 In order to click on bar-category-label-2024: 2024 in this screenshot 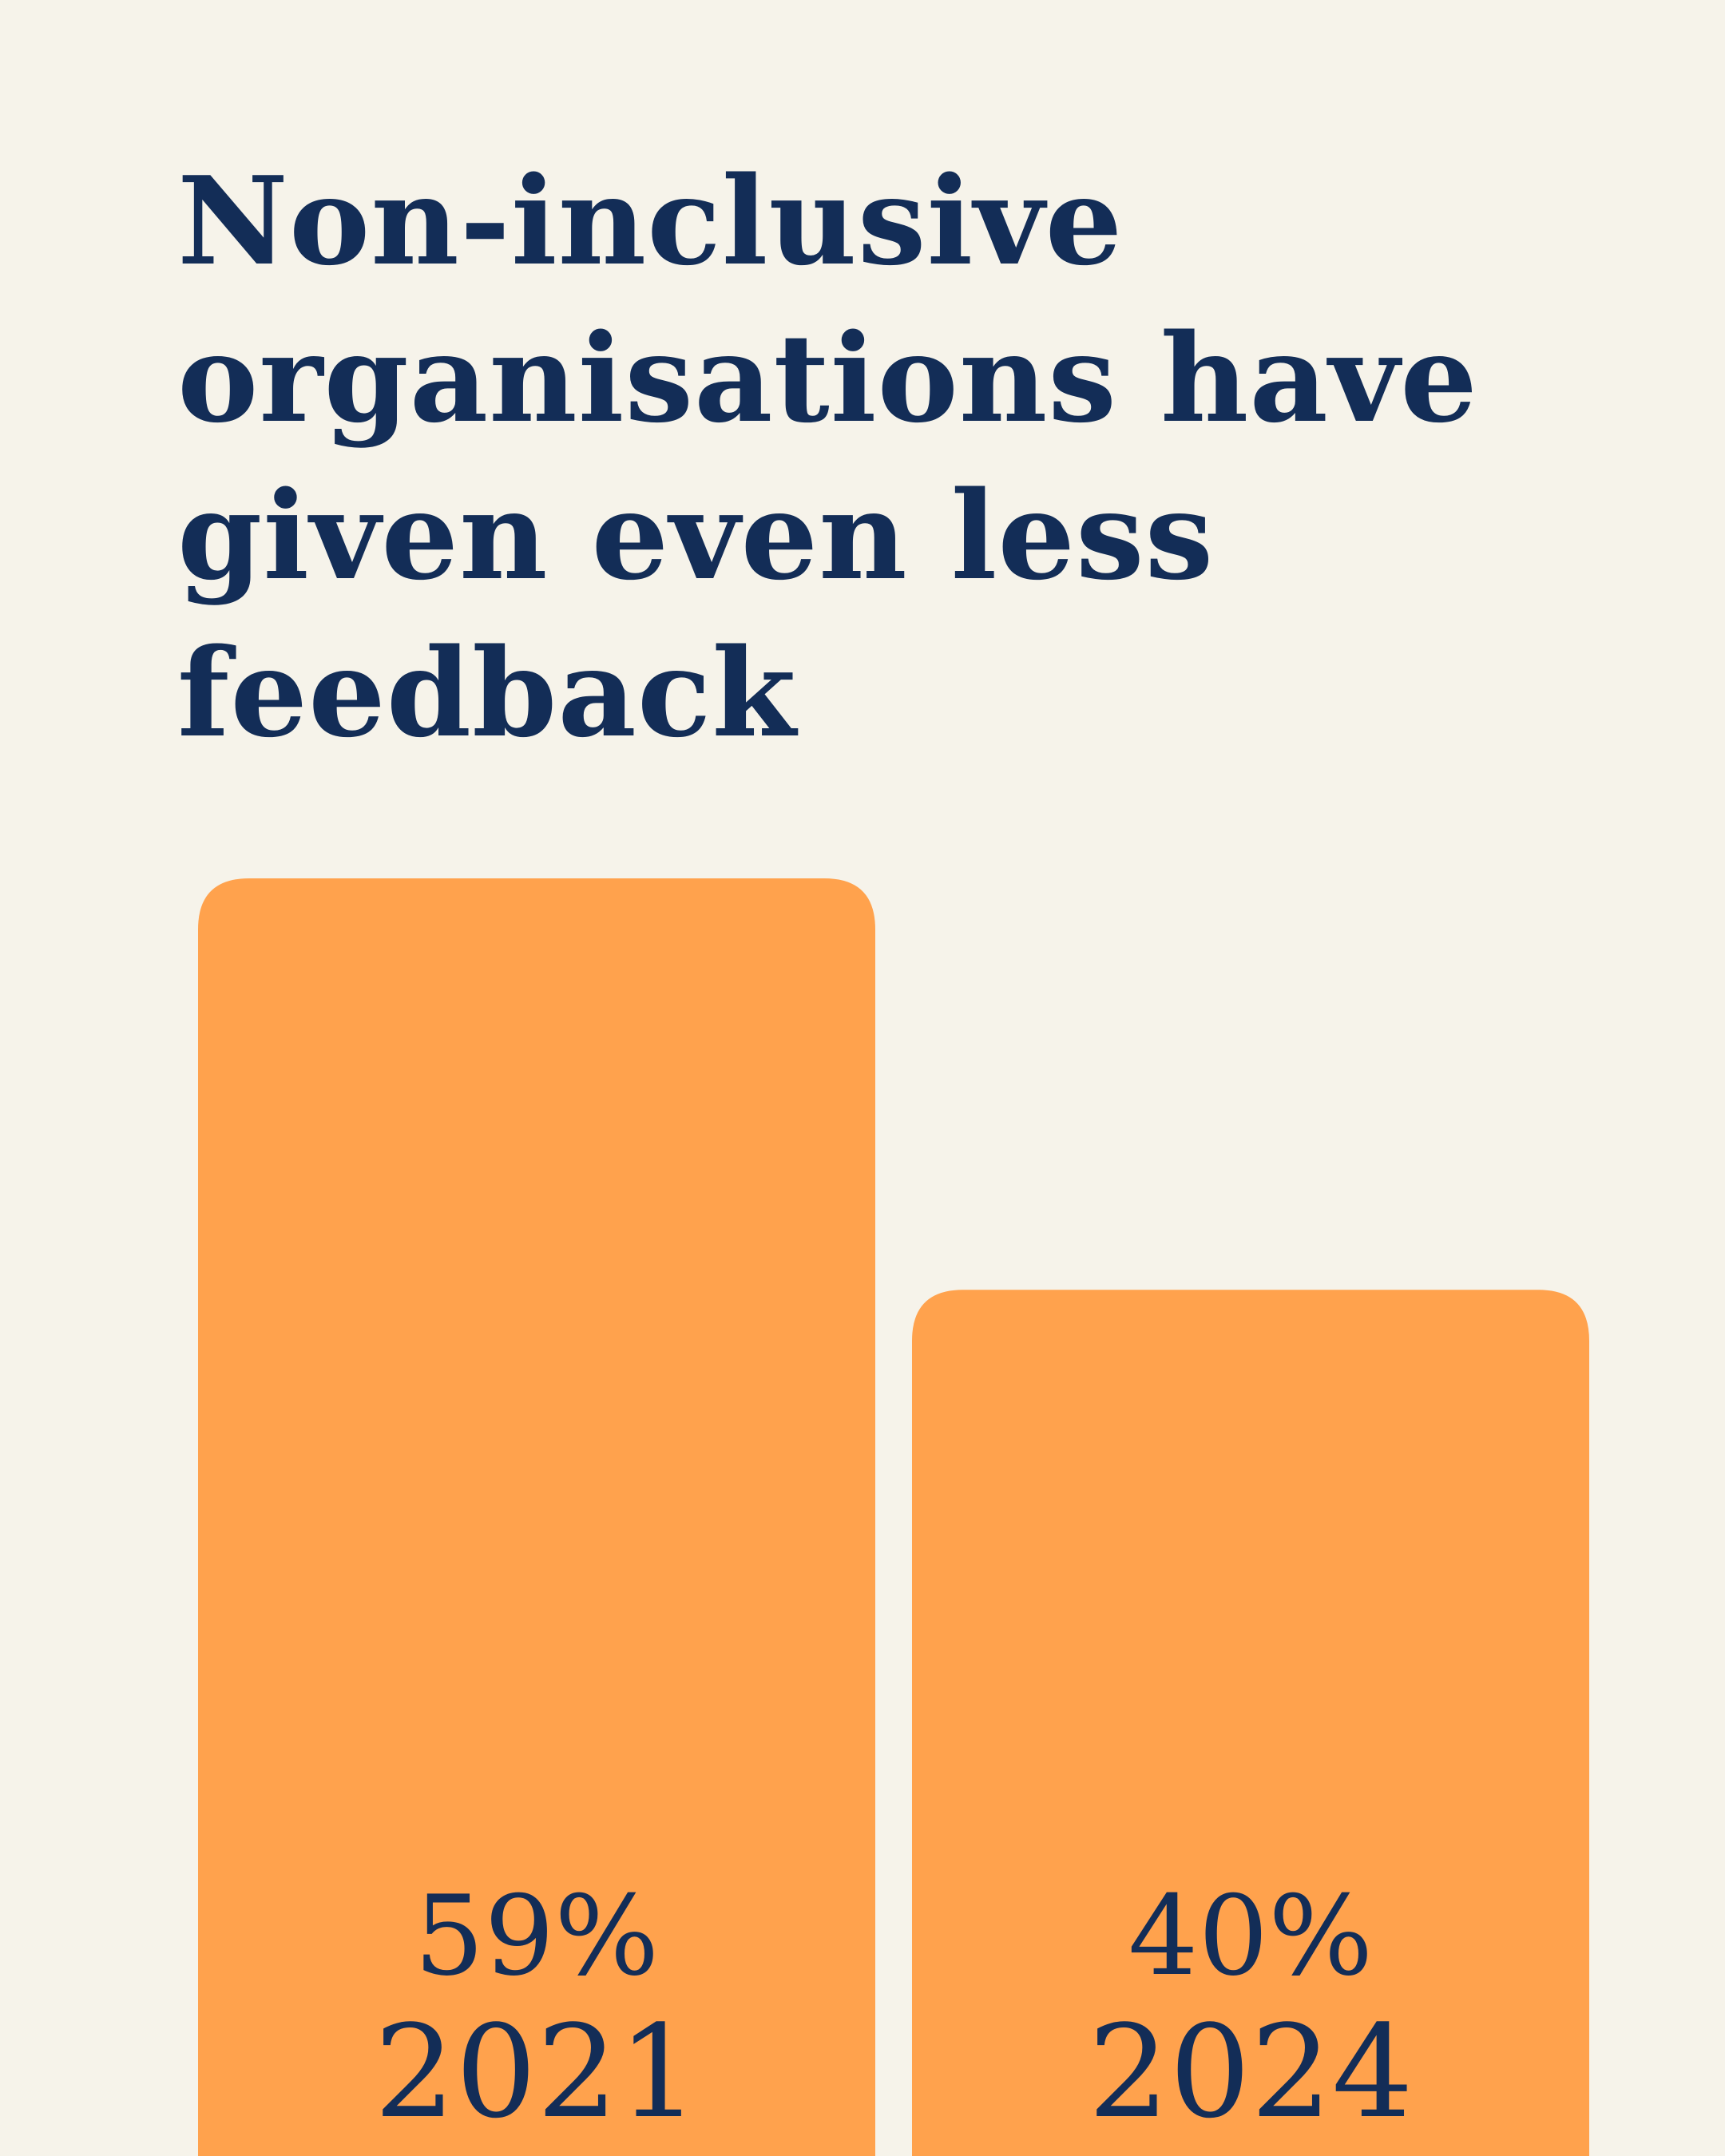, I will do `click(1251, 2071)`.